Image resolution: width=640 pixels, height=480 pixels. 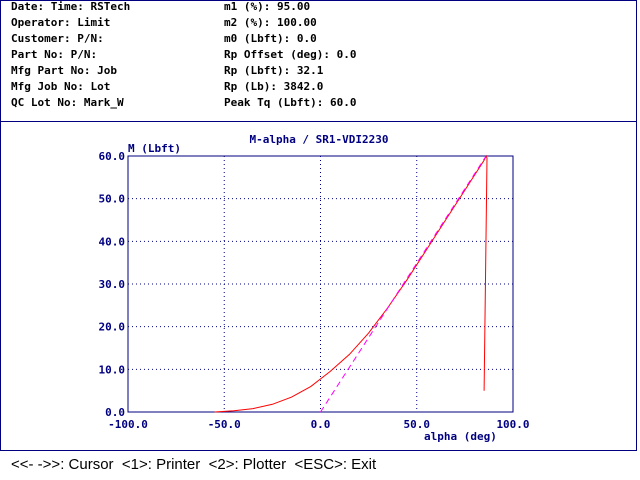 I want to click on header-rp-lb: Rp (Lb): 3842.0, so click(x=274, y=86).